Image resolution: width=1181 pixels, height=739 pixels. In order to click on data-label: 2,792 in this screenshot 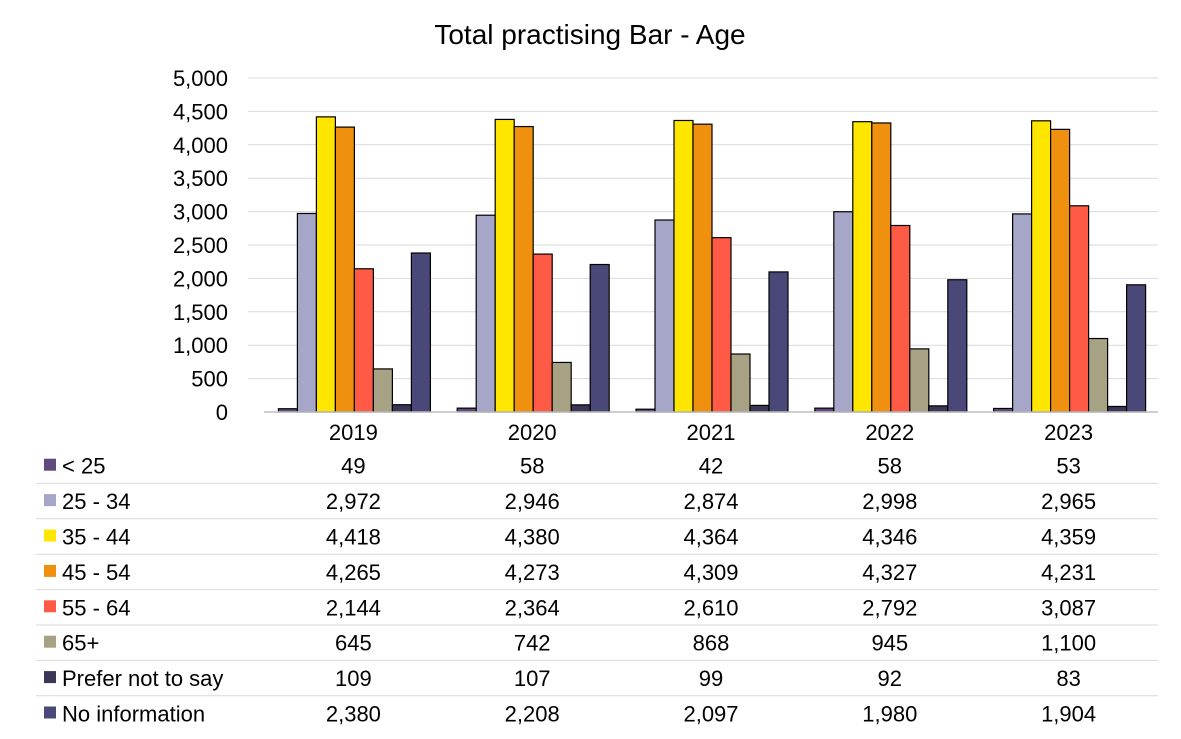, I will do `click(889, 607)`.